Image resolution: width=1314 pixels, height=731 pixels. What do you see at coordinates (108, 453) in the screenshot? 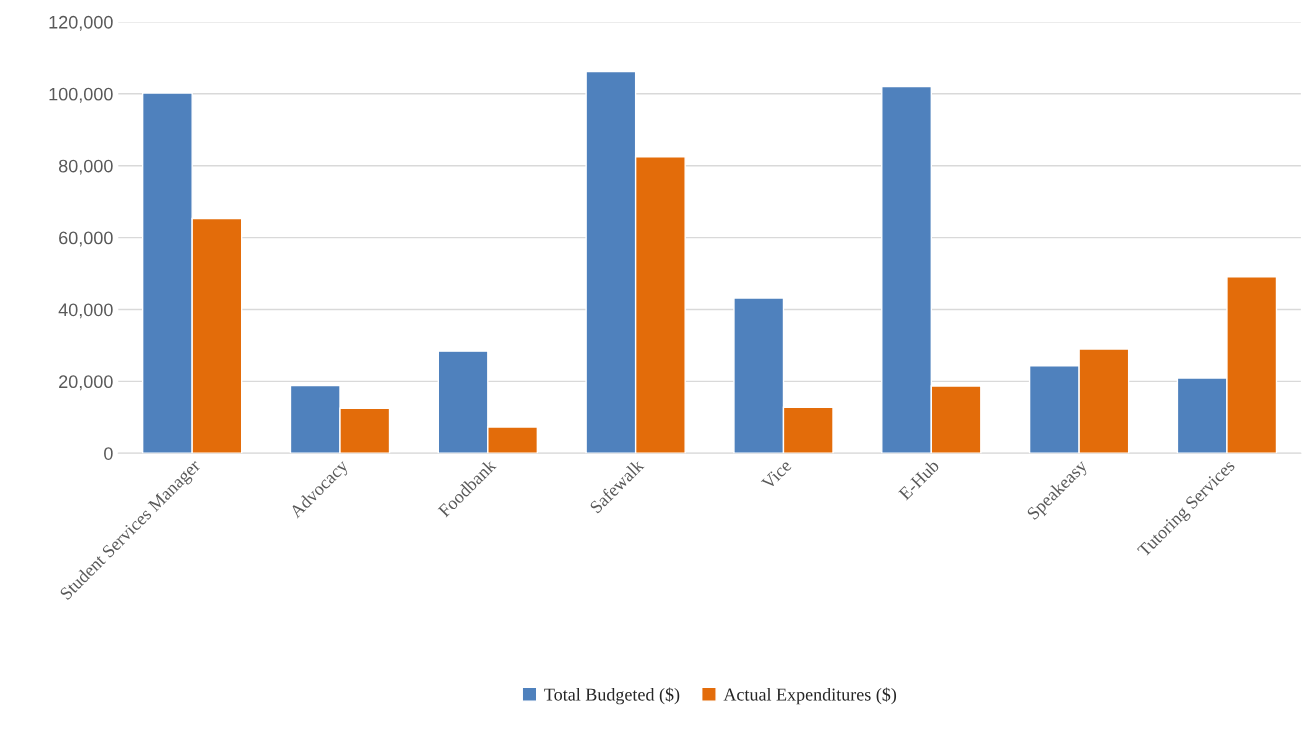
I see `y-tick-label: 0` at bounding box center [108, 453].